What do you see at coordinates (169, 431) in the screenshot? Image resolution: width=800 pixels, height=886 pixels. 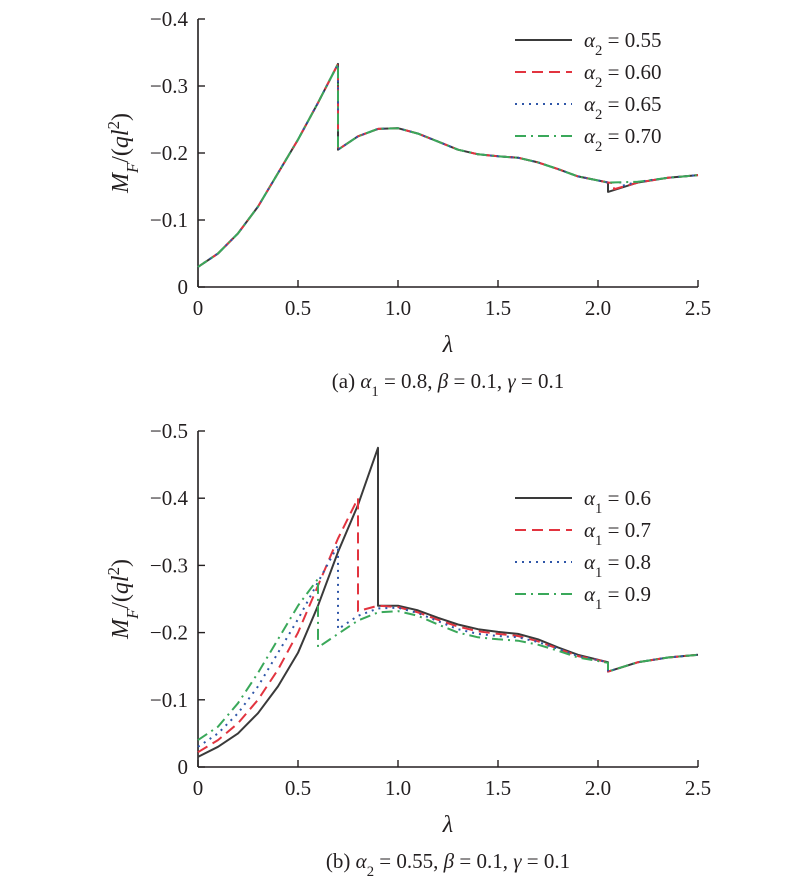 I see `y-tick-label: −0.5` at bounding box center [169, 431].